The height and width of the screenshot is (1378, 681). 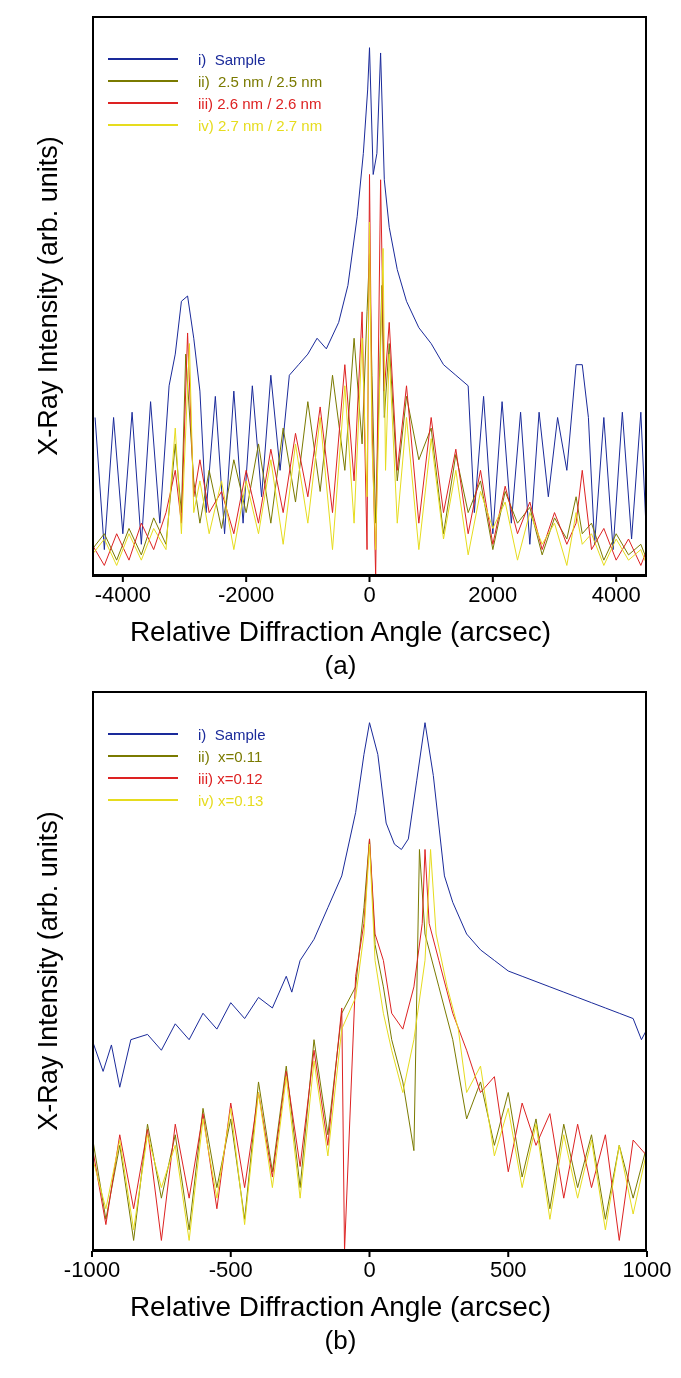 What do you see at coordinates (231, 800) in the screenshot?
I see `legend-label: iv) x=0.13` at bounding box center [231, 800].